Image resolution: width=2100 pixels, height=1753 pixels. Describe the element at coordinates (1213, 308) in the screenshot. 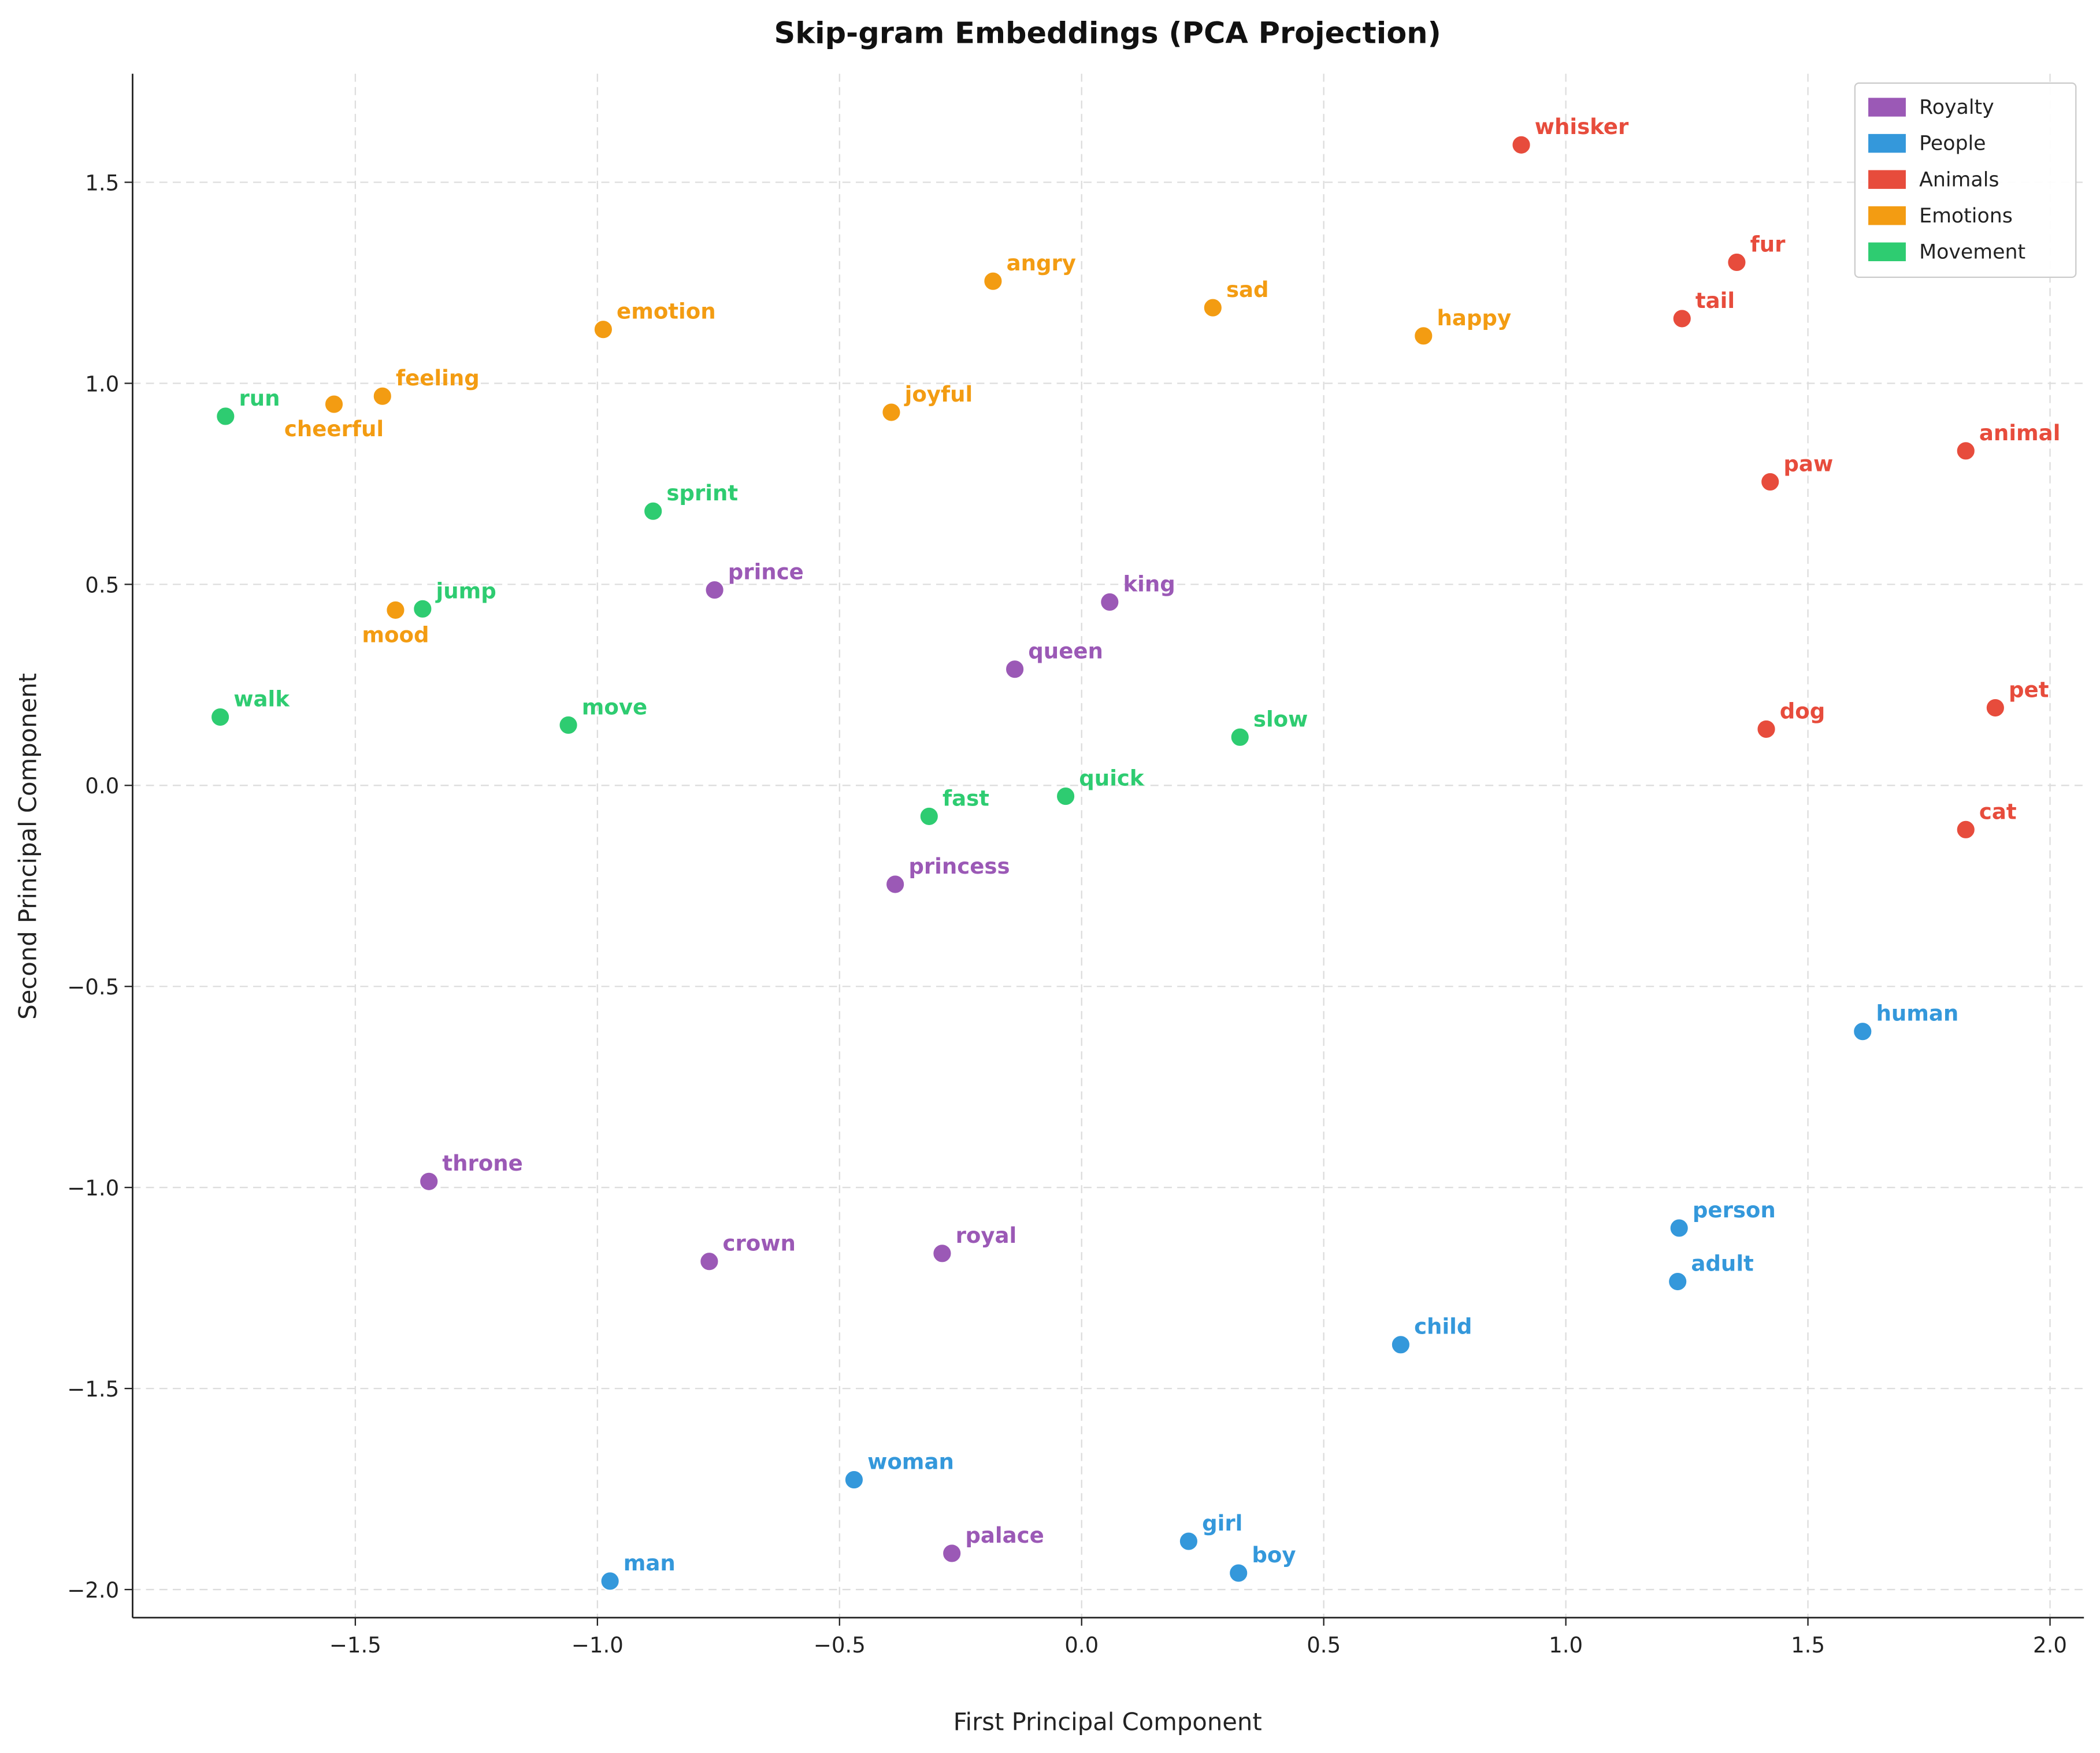

I see `point-sad` at that location.